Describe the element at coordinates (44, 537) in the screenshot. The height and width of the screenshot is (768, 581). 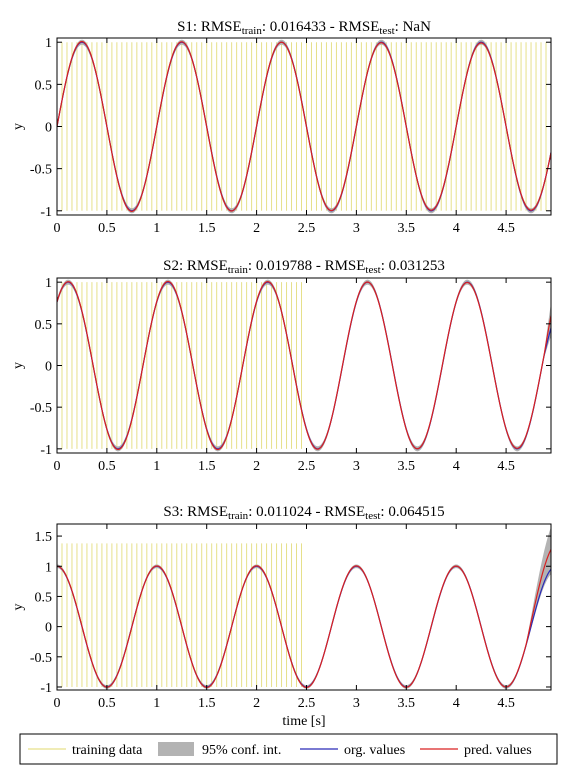
I see `y-tick-label: 1.5` at that location.